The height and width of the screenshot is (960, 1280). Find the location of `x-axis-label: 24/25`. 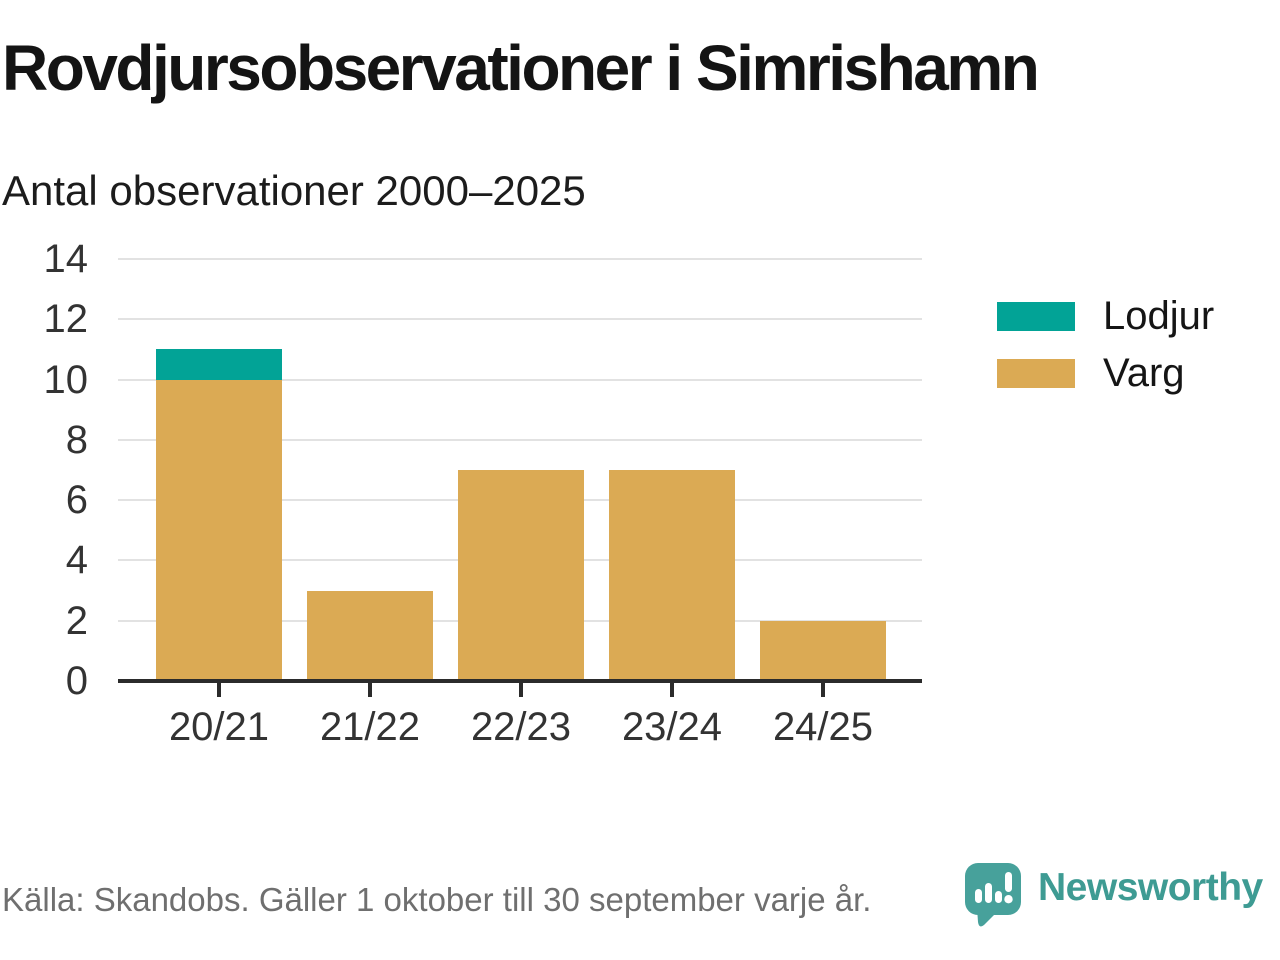

x-axis-label: 24/25 is located at coordinates (823, 727).